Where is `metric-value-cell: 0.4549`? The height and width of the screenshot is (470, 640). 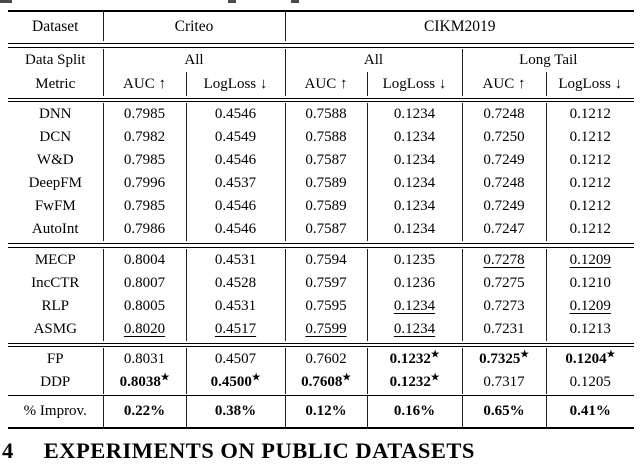 metric-value-cell: 0.4549 is located at coordinates (235, 137).